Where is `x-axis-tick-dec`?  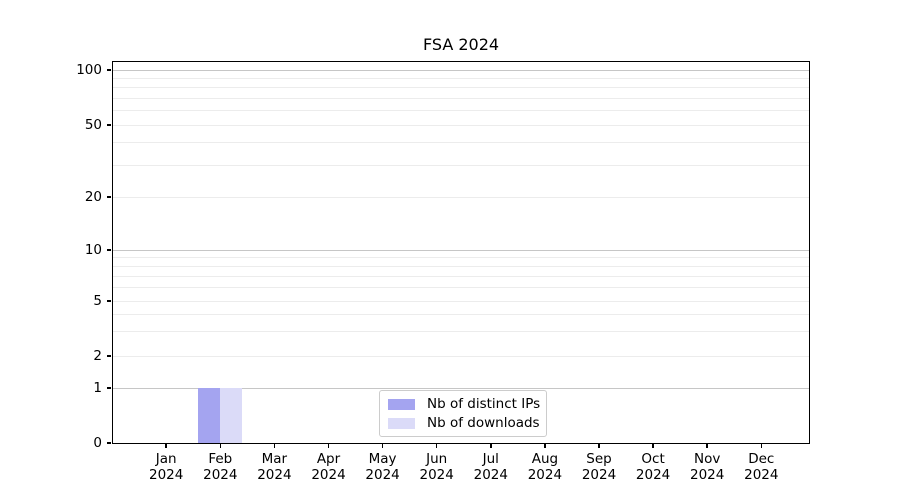
x-axis-tick-dec is located at coordinates (761, 446).